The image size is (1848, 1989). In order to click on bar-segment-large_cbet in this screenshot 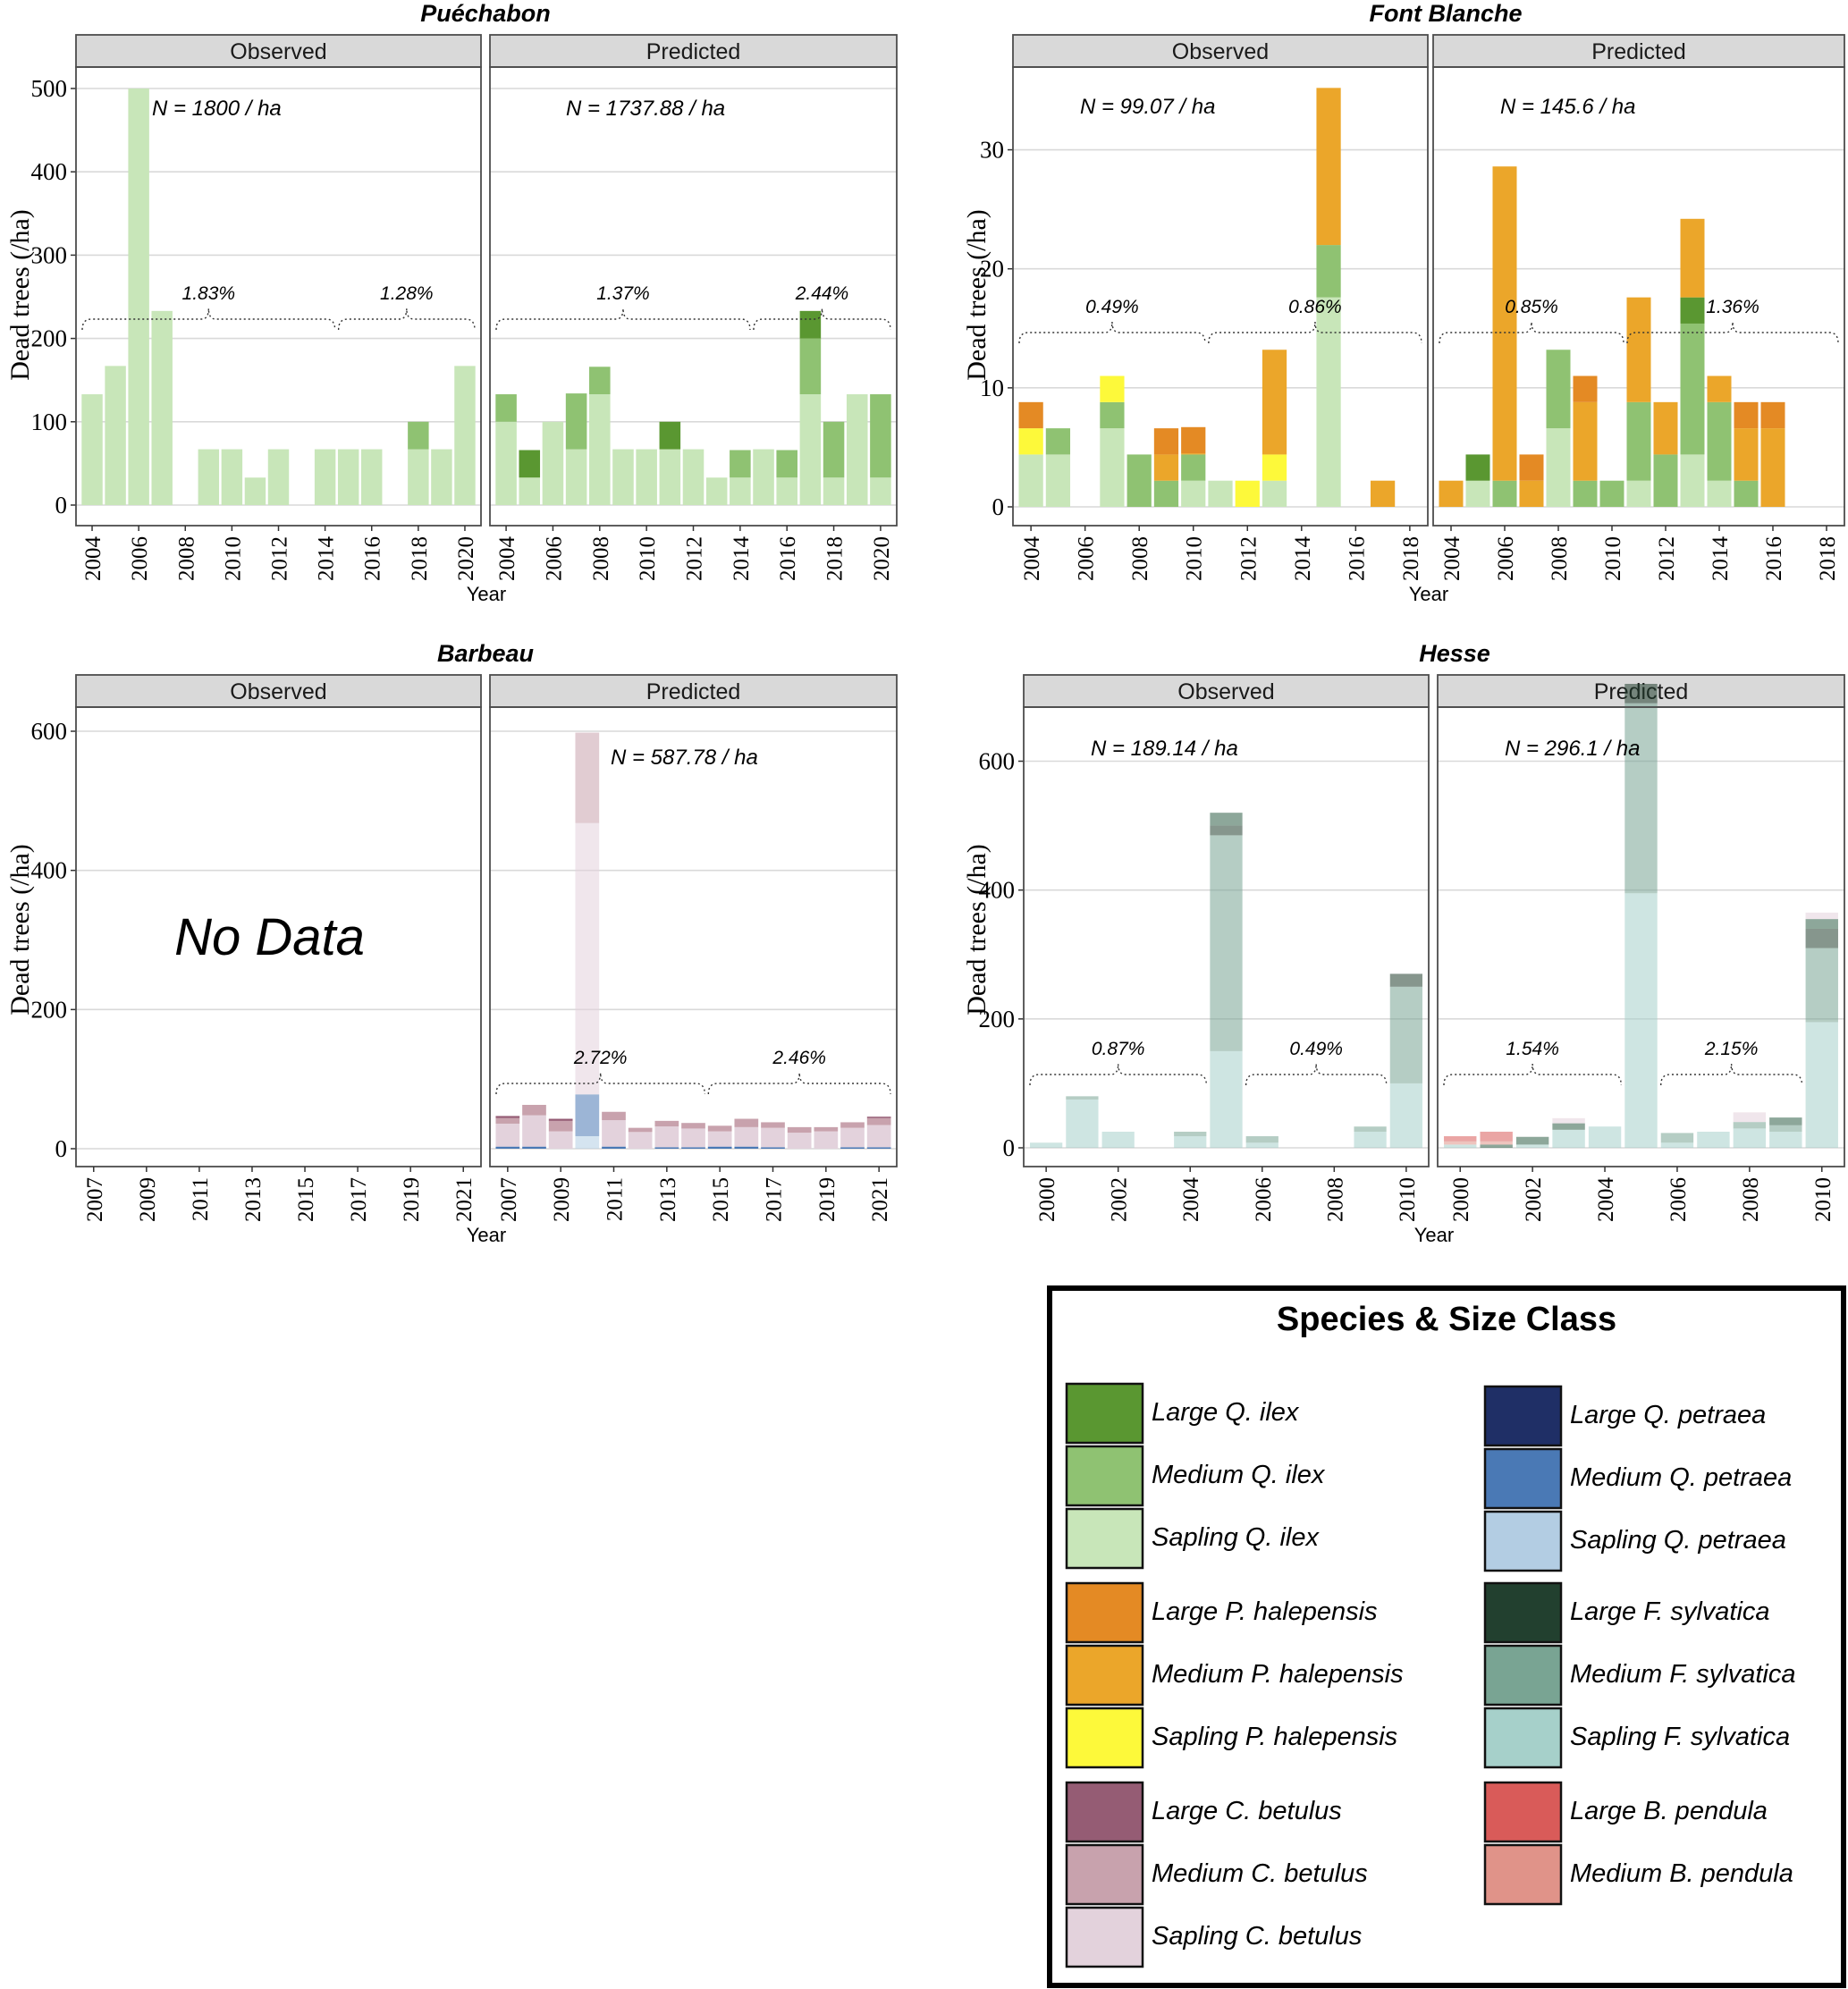, I will do `click(878, 1117)`.